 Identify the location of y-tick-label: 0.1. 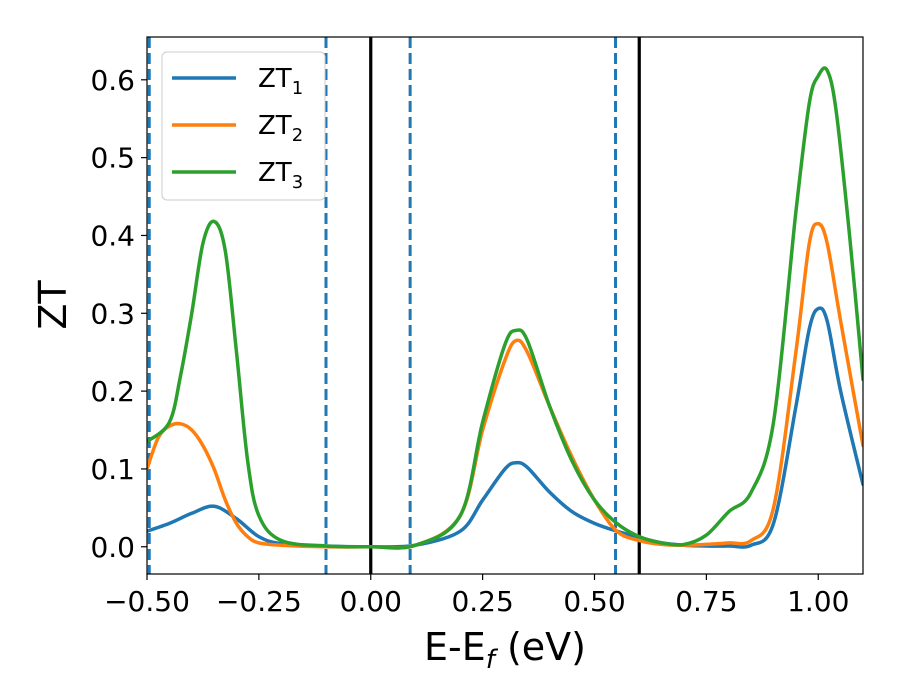
(112, 469).